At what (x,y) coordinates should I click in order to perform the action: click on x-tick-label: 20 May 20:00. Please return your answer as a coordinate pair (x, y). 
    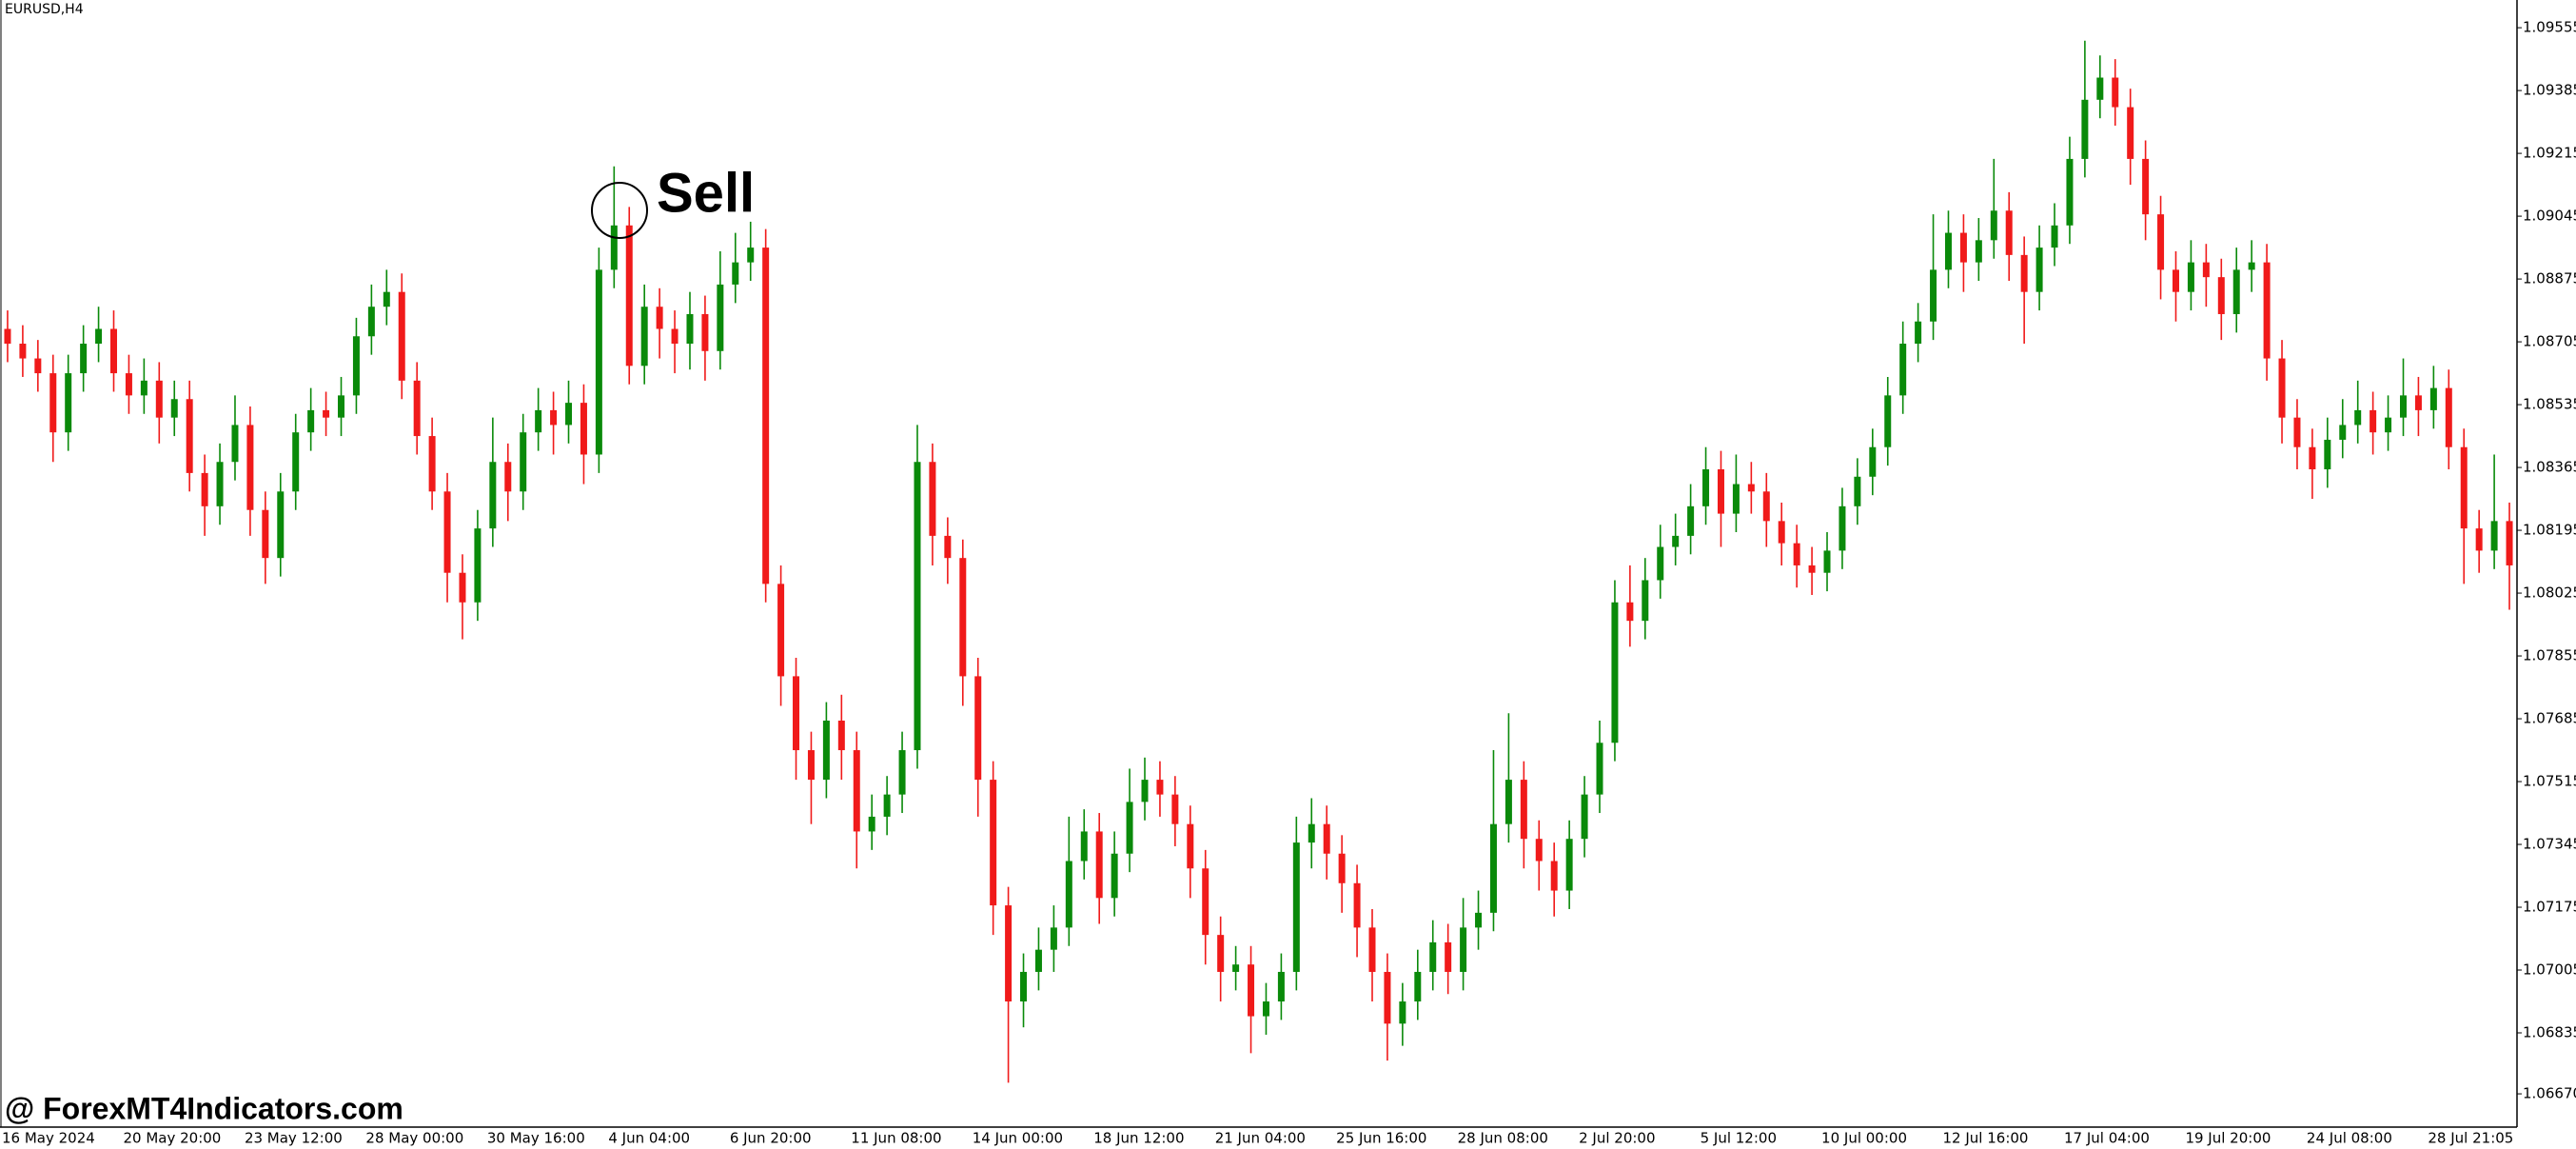
    Looking at the image, I should click on (172, 1139).